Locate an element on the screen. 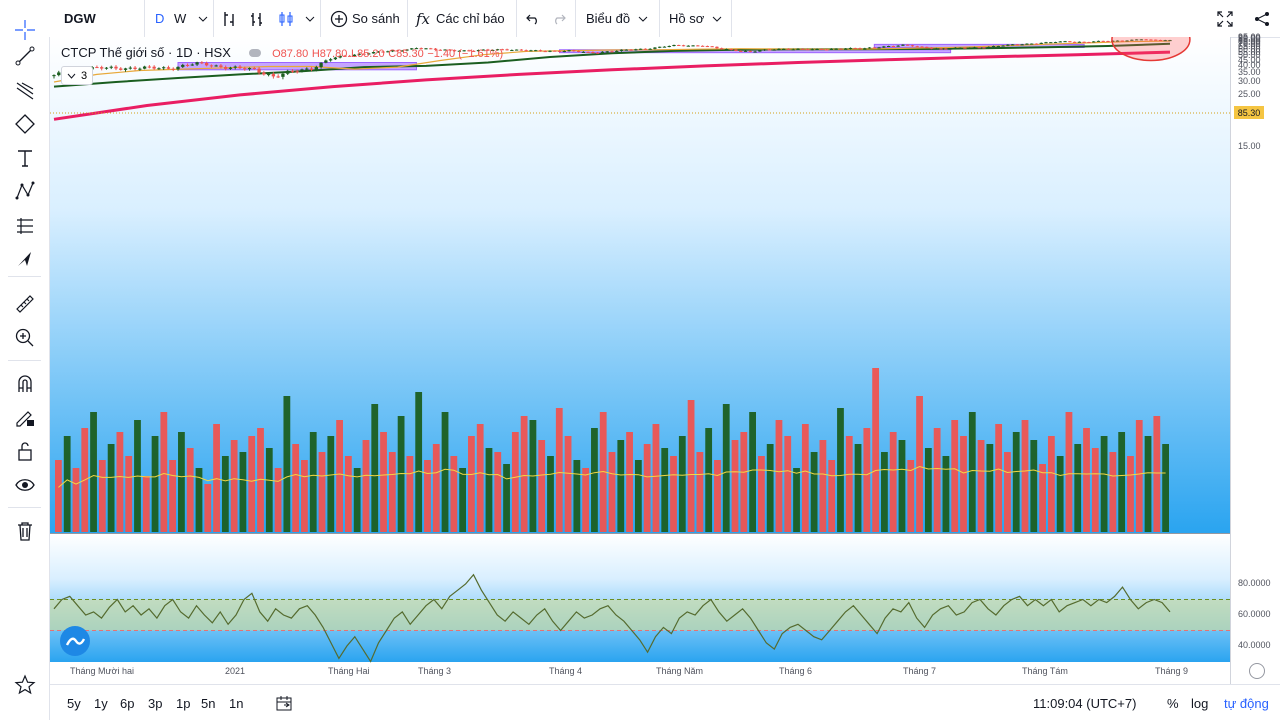  pitchfork-icon is located at coordinates (24, 91).